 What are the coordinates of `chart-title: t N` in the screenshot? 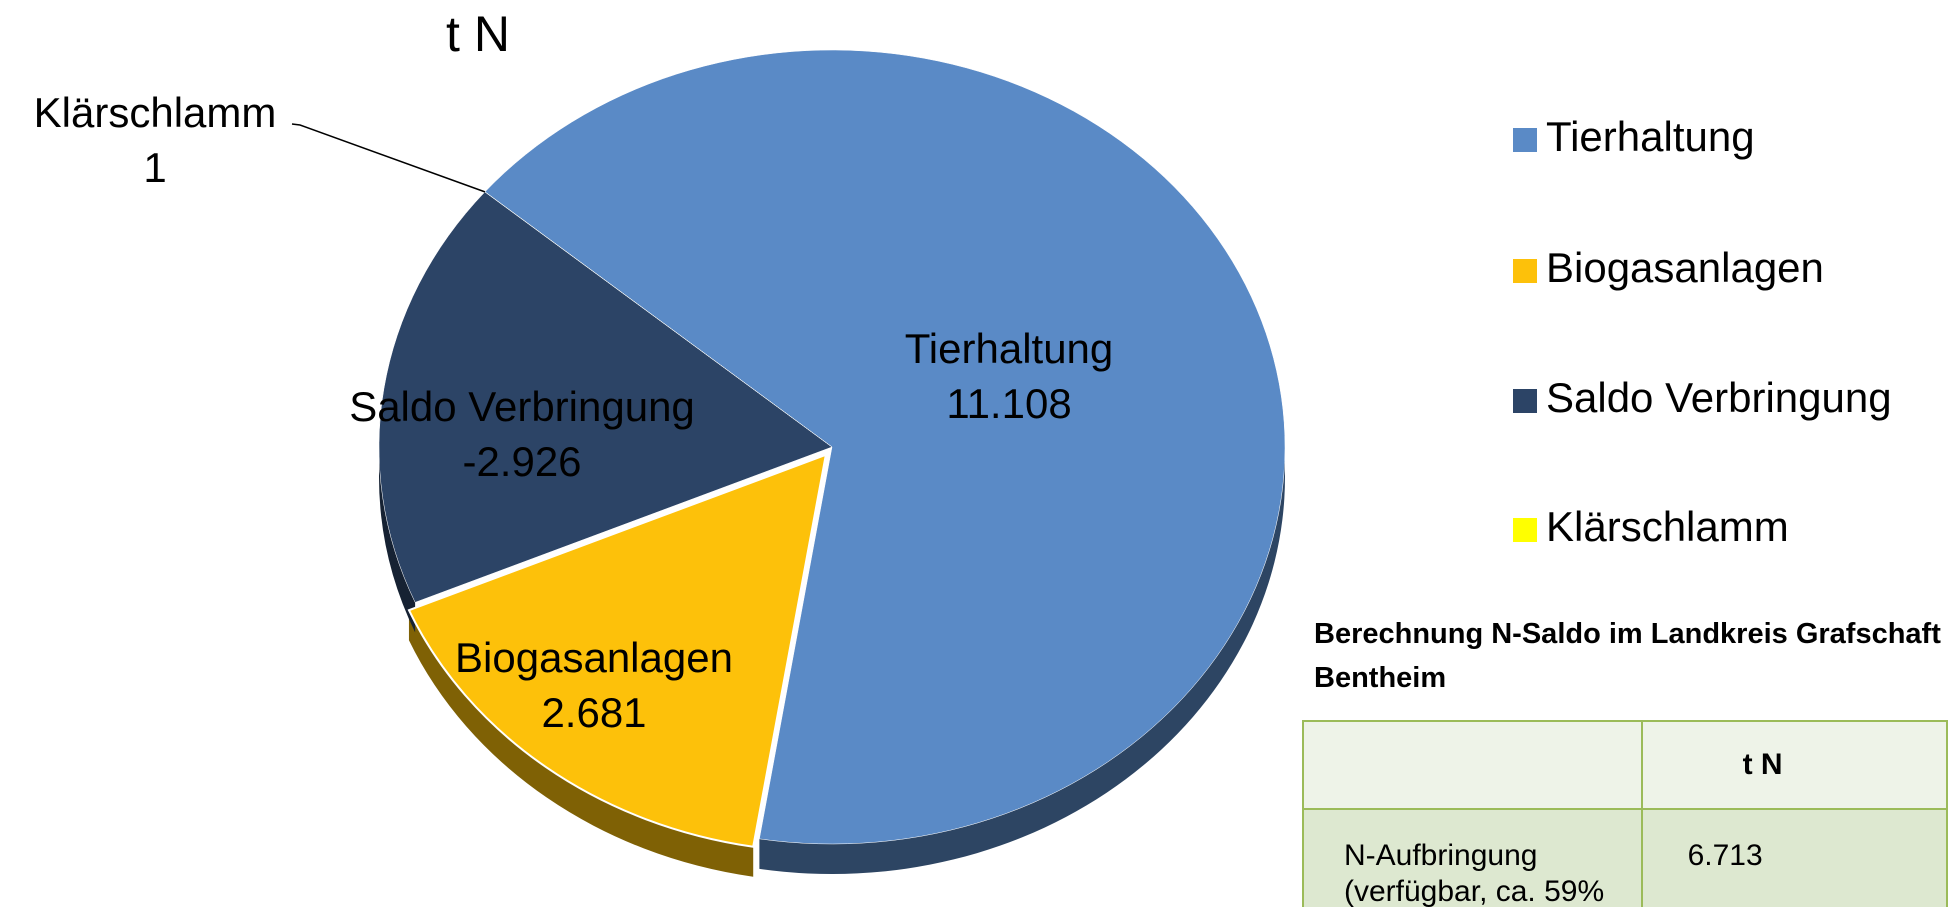 It's located at (478, 34).